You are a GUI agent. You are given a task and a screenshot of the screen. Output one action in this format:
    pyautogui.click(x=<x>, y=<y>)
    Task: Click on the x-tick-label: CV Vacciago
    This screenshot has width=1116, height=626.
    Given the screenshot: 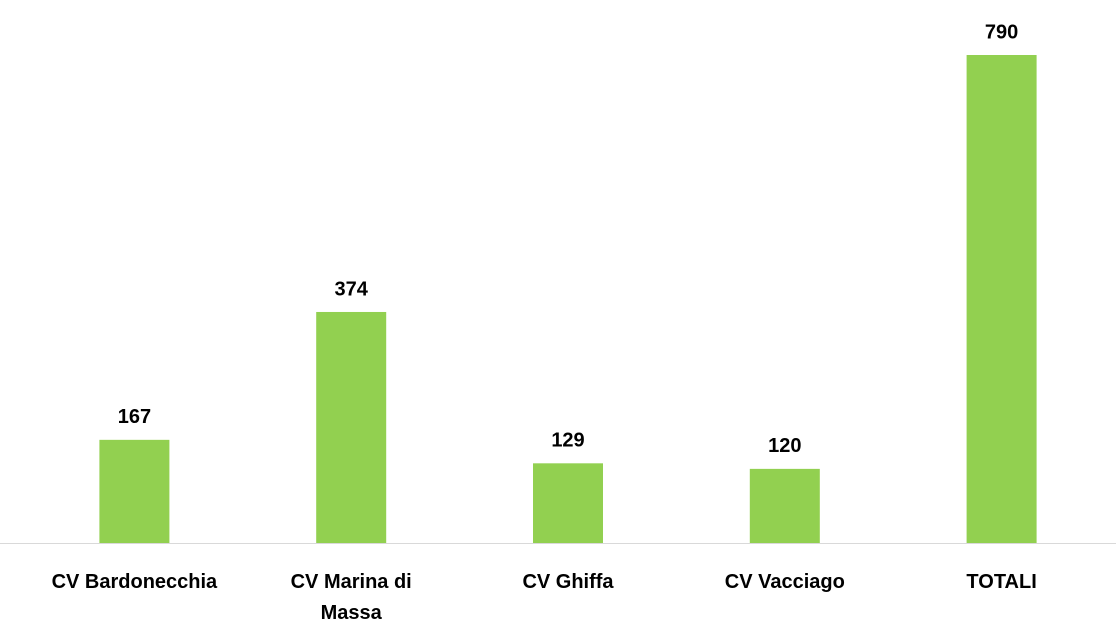 What is the action you would take?
    pyautogui.click(x=784, y=582)
    